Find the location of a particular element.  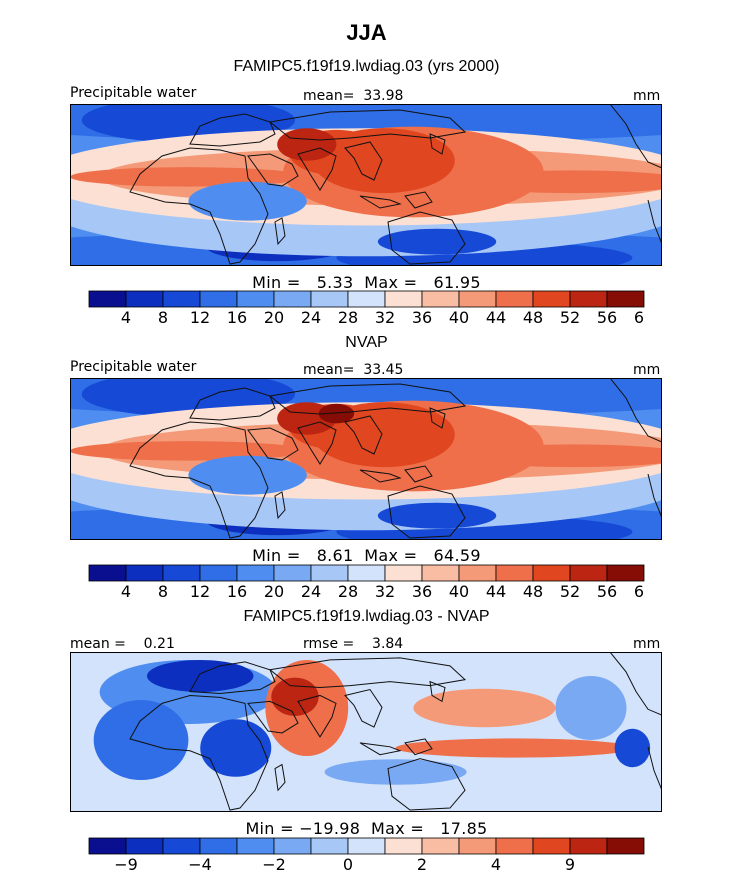

panel3-map is located at coordinates (366, 732).